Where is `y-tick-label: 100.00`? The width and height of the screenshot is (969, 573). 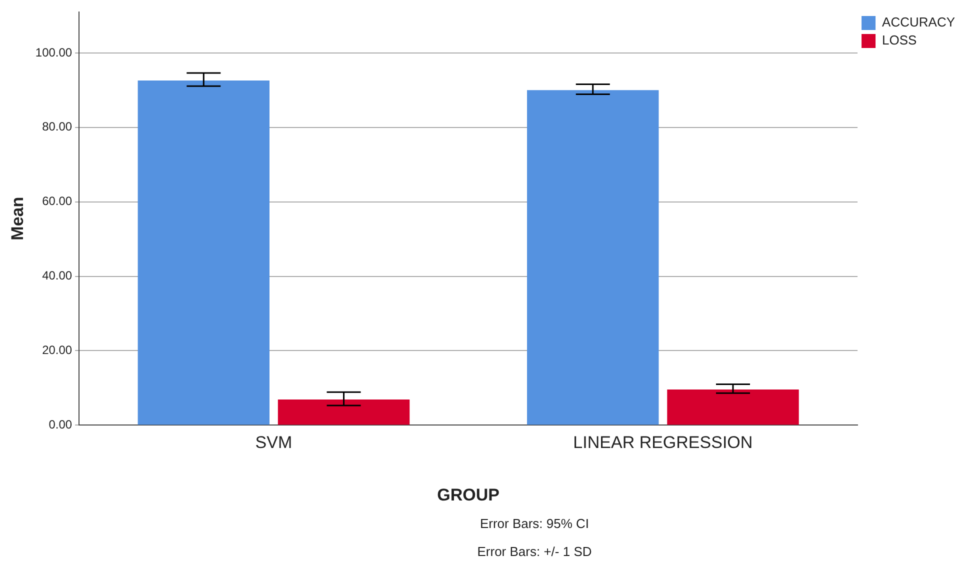 y-tick-label: 100.00 is located at coordinates (53, 52).